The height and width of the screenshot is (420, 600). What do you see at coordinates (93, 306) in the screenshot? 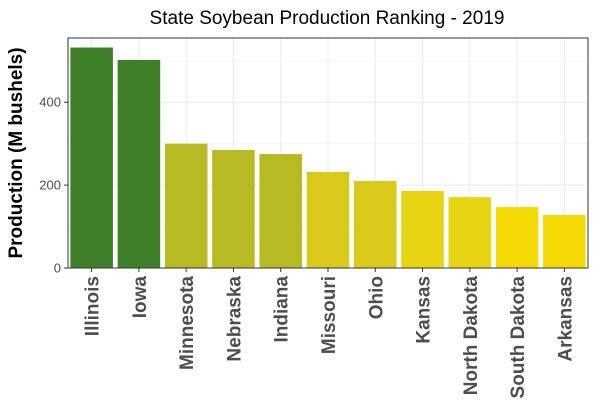
I see `x-tick-label: Illinois` at bounding box center [93, 306].